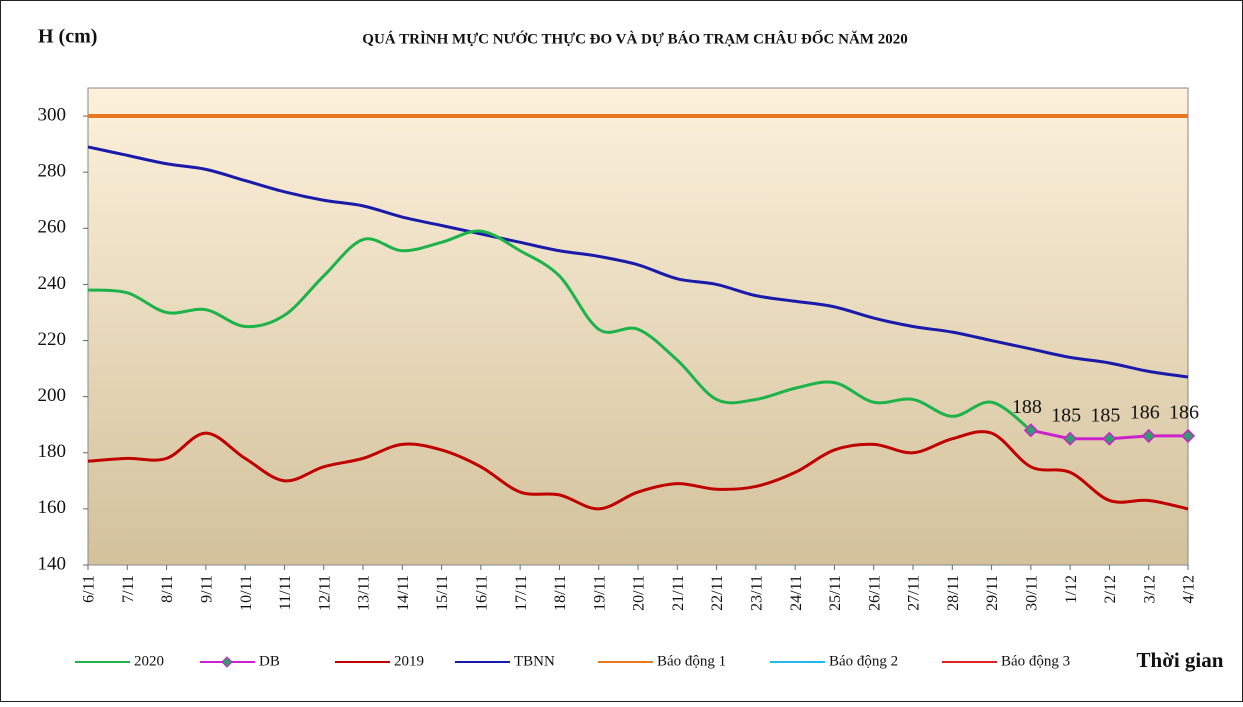 The width and height of the screenshot is (1243, 707). I want to click on x-tick-label: 30/11, so click(1032, 593).